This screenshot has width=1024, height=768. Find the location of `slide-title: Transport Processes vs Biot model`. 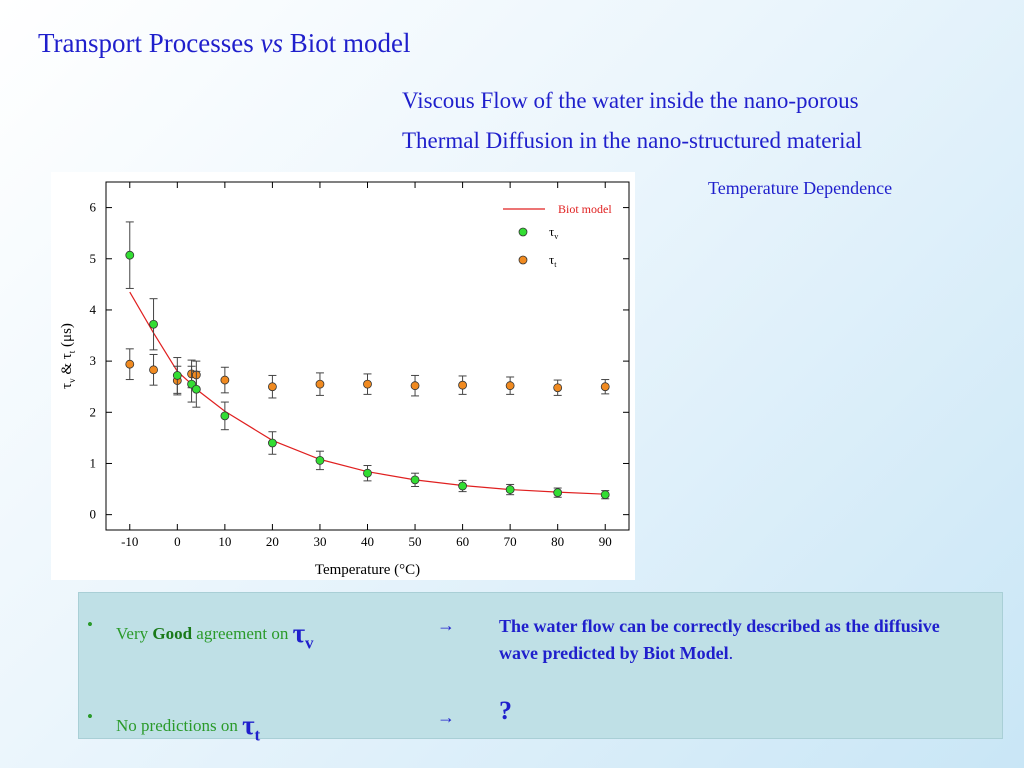

slide-title: Transport Processes vs Biot model is located at coordinates (224, 43).